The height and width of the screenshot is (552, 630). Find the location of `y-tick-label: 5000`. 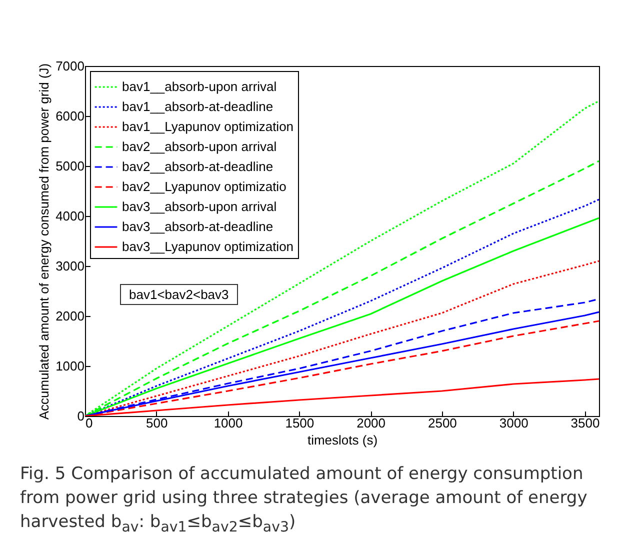

y-tick-label: 5000 is located at coordinates (70, 166).